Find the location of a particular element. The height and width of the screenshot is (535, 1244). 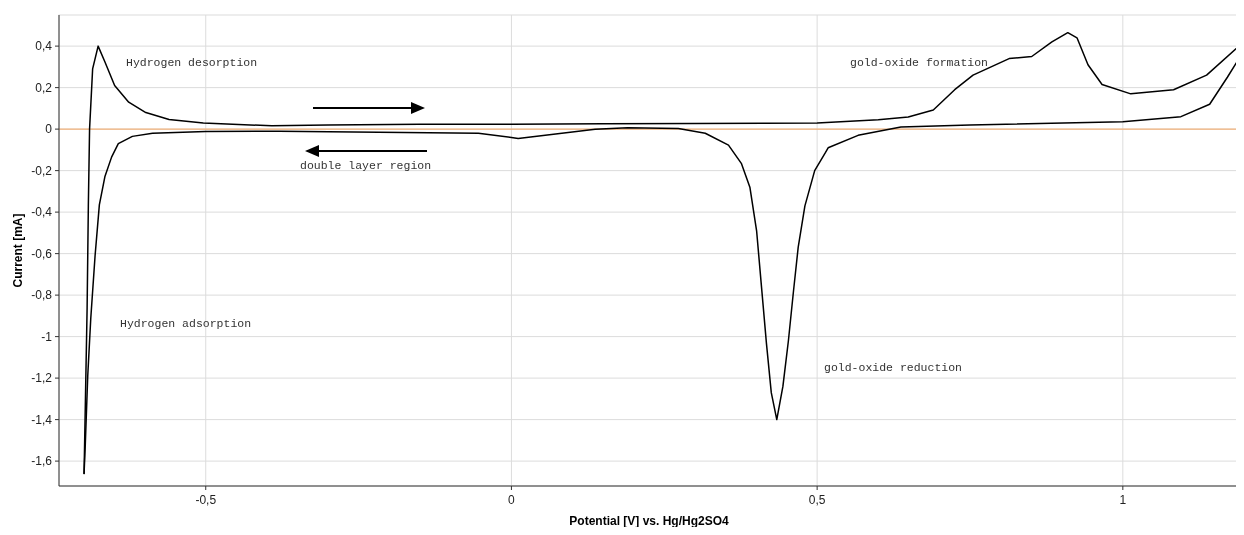

y-tick-label: 0,4 is located at coordinates (44, 46).